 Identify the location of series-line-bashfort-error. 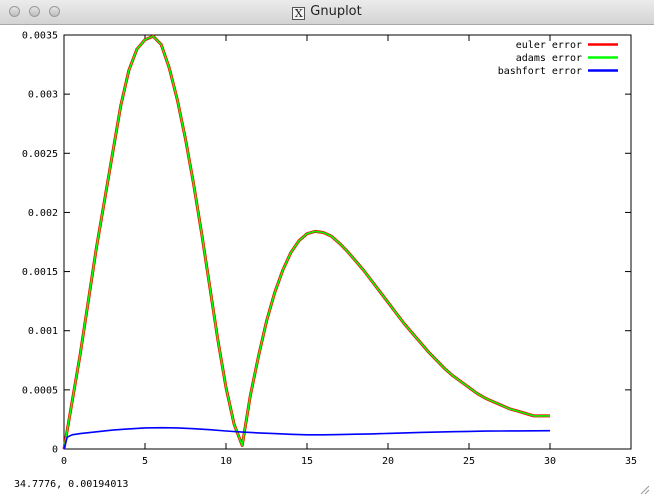
(307, 438).